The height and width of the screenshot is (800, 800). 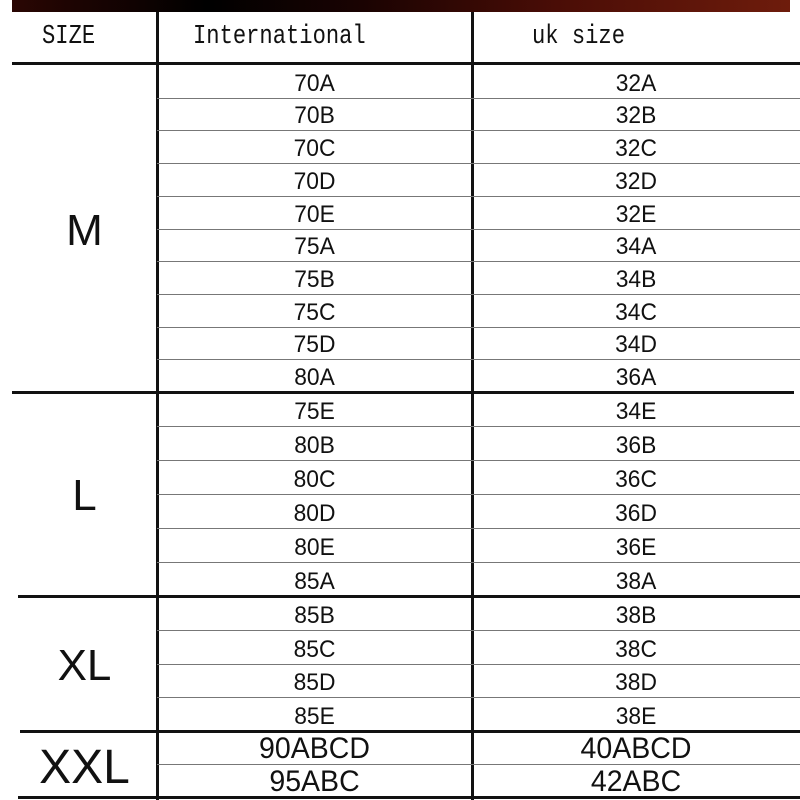 I want to click on size-group-label: XXL, so click(x=84, y=767).